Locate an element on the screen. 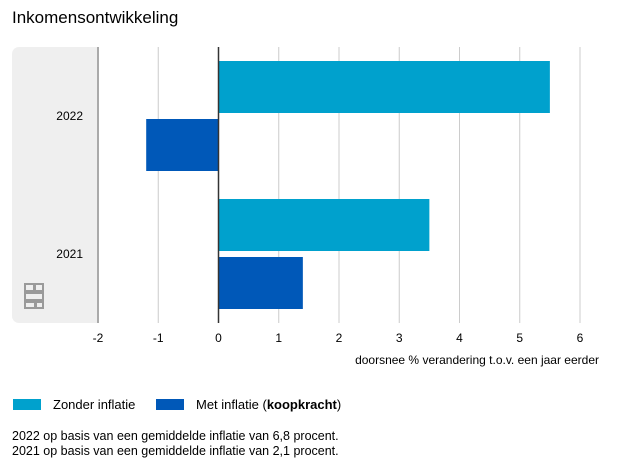 The height and width of the screenshot is (470, 627). x-tick-label: 3 is located at coordinates (399, 338).